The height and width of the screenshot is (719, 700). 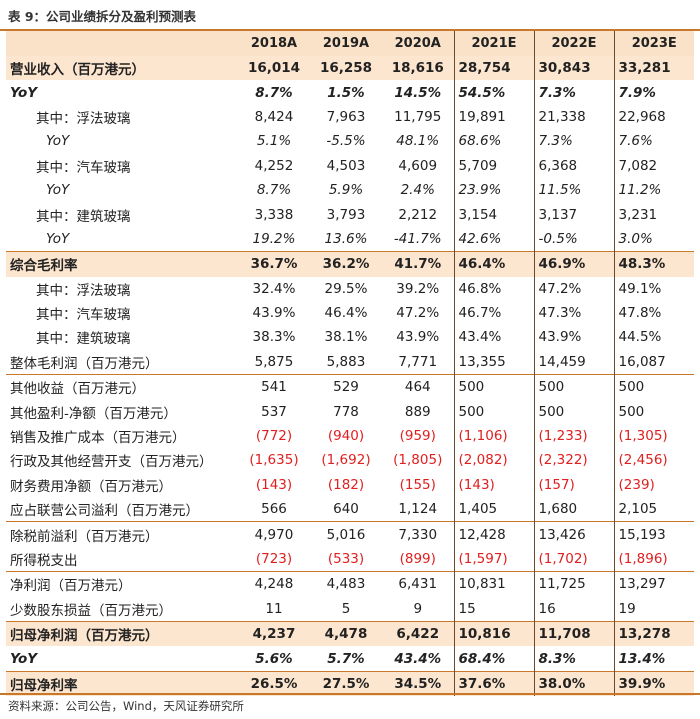 What do you see at coordinates (653, 584) in the screenshot?
I see `value-cell: 13,297` at bounding box center [653, 584].